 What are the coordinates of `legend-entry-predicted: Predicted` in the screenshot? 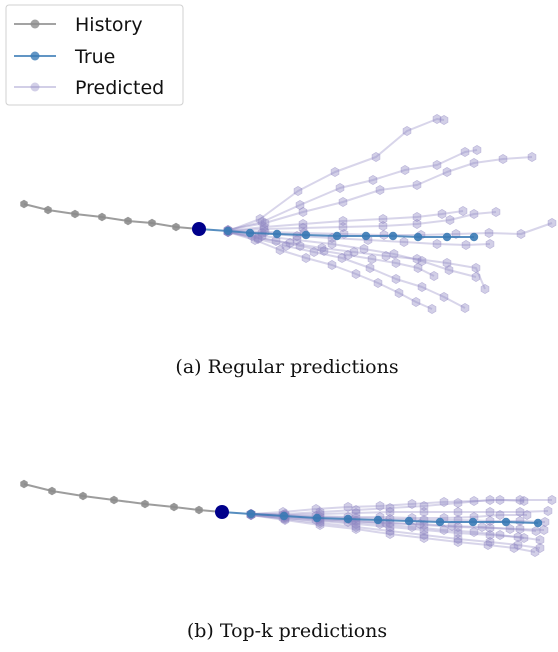 It's located at (89, 88).